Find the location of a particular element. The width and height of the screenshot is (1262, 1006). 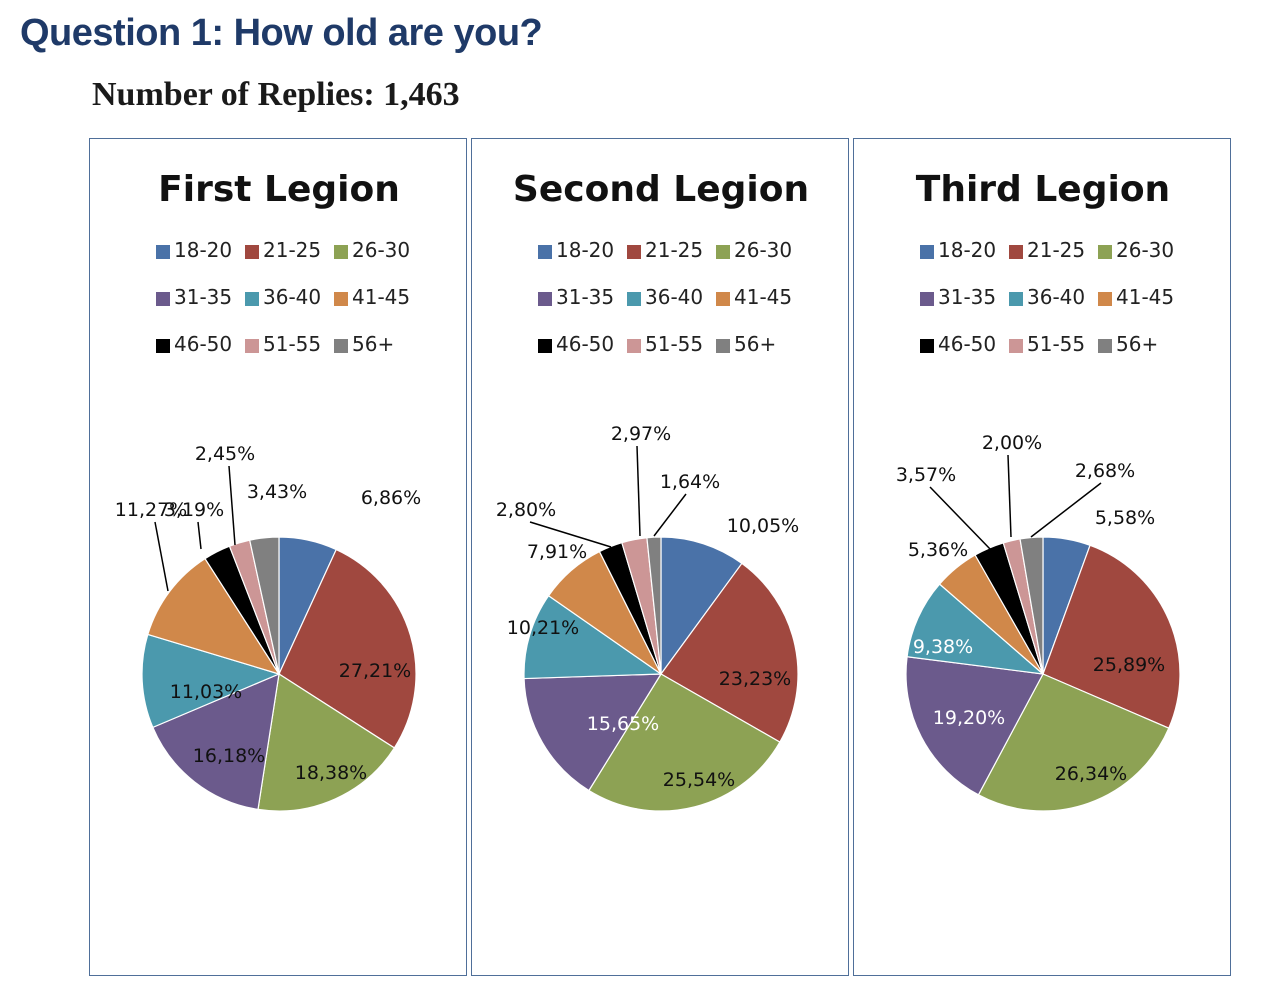

data-label-26-30: 25,54% is located at coordinates (699, 780).